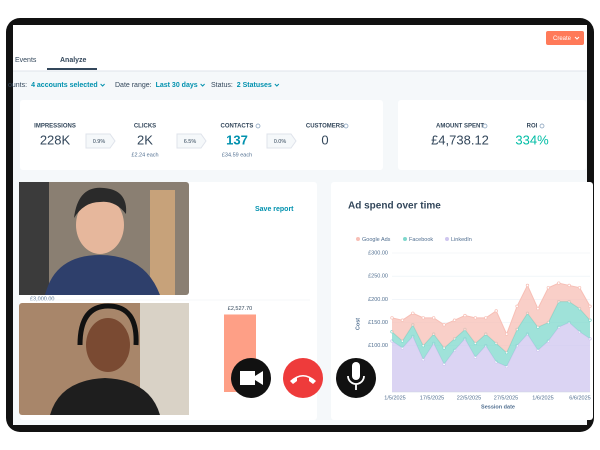 The width and height of the screenshot is (600, 450). Describe the element at coordinates (254, 85) in the screenshot. I see `filter-value: 2 Statuses` at that location.